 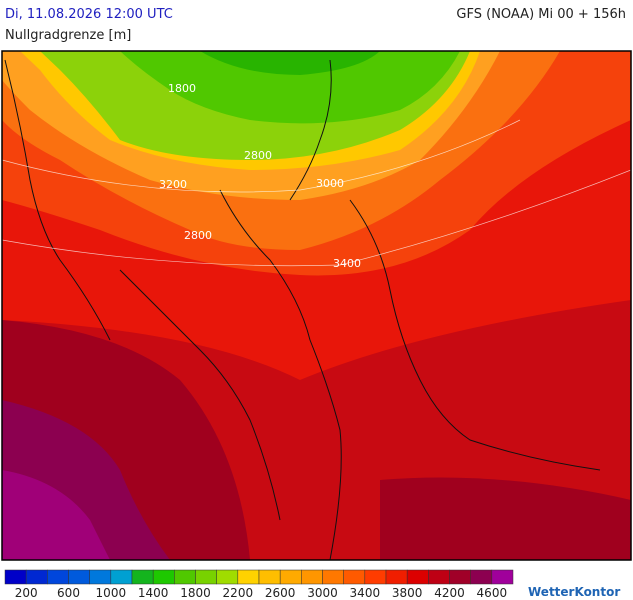 What do you see at coordinates (347, 263) in the screenshot?
I see `contour-label: 3400` at bounding box center [347, 263].